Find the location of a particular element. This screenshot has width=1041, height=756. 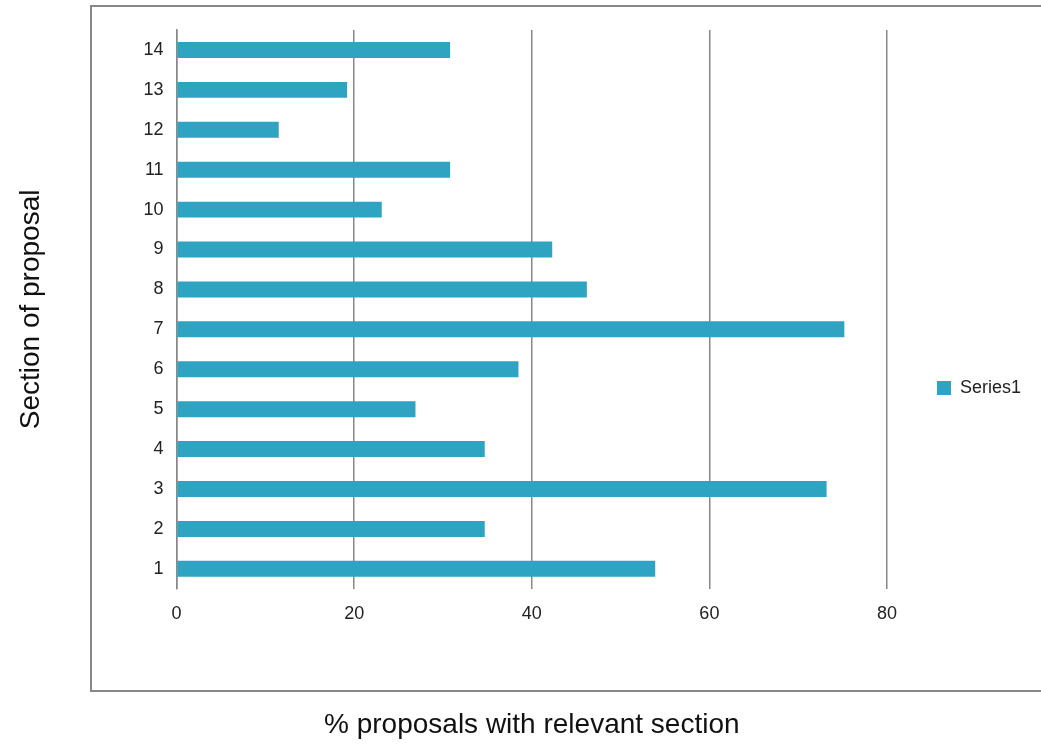

y-tick-label: 14 is located at coordinates (153, 48).